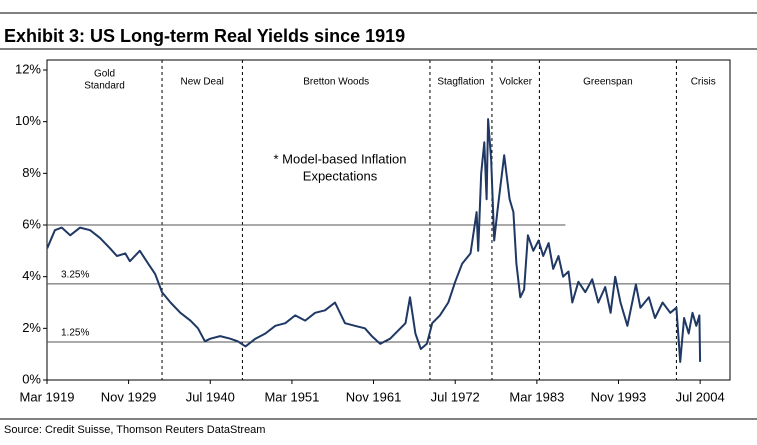  Describe the element at coordinates (340, 158) in the screenshot. I see `annotation: * Model-based Inflation` at that location.